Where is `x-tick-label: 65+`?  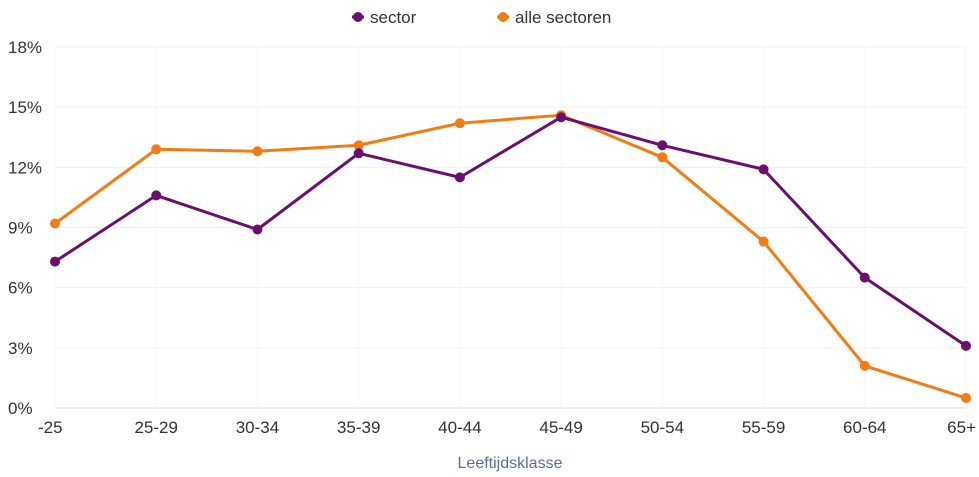
x-tick-label: 65+ is located at coordinates (961, 427).